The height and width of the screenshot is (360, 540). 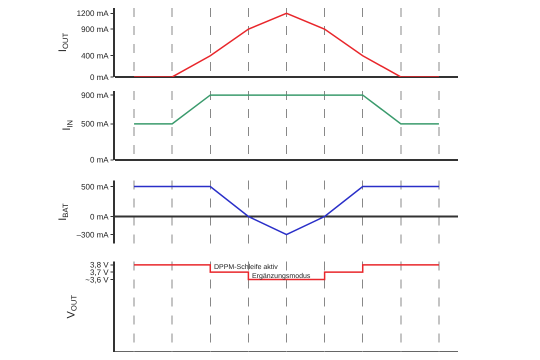 What do you see at coordinates (95, 56) in the screenshot?
I see `y-tick-label: 400 mA` at bounding box center [95, 56].